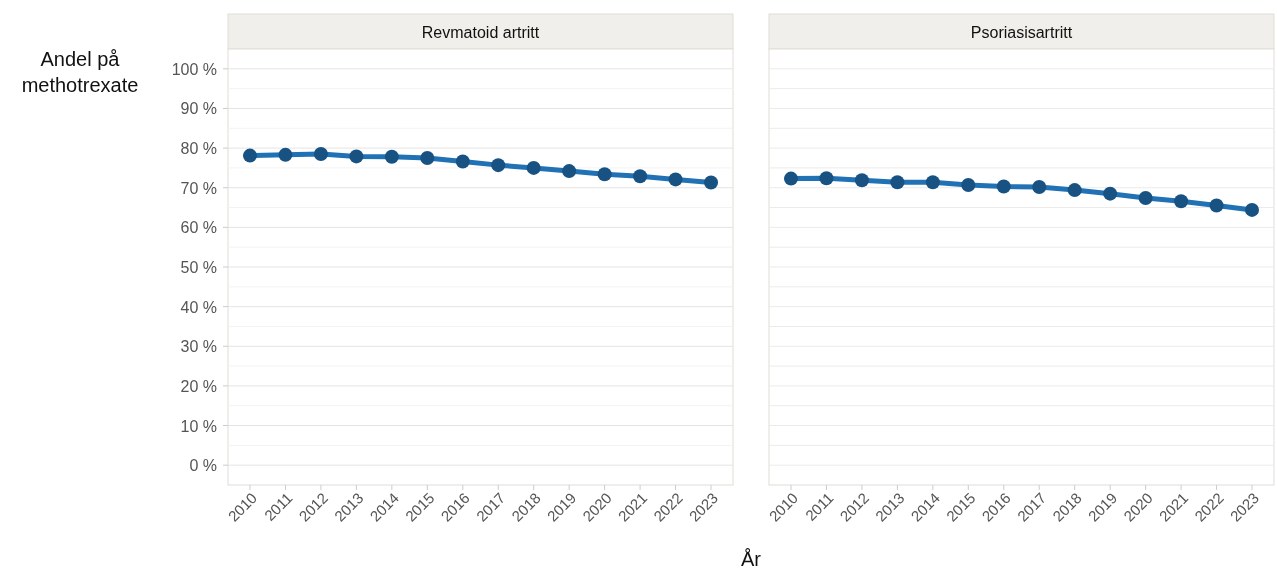 This screenshot has height=572, width=1277. Describe the element at coordinates (198, 426) in the screenshot. I see `y-tick-label: 10 %` at that location.